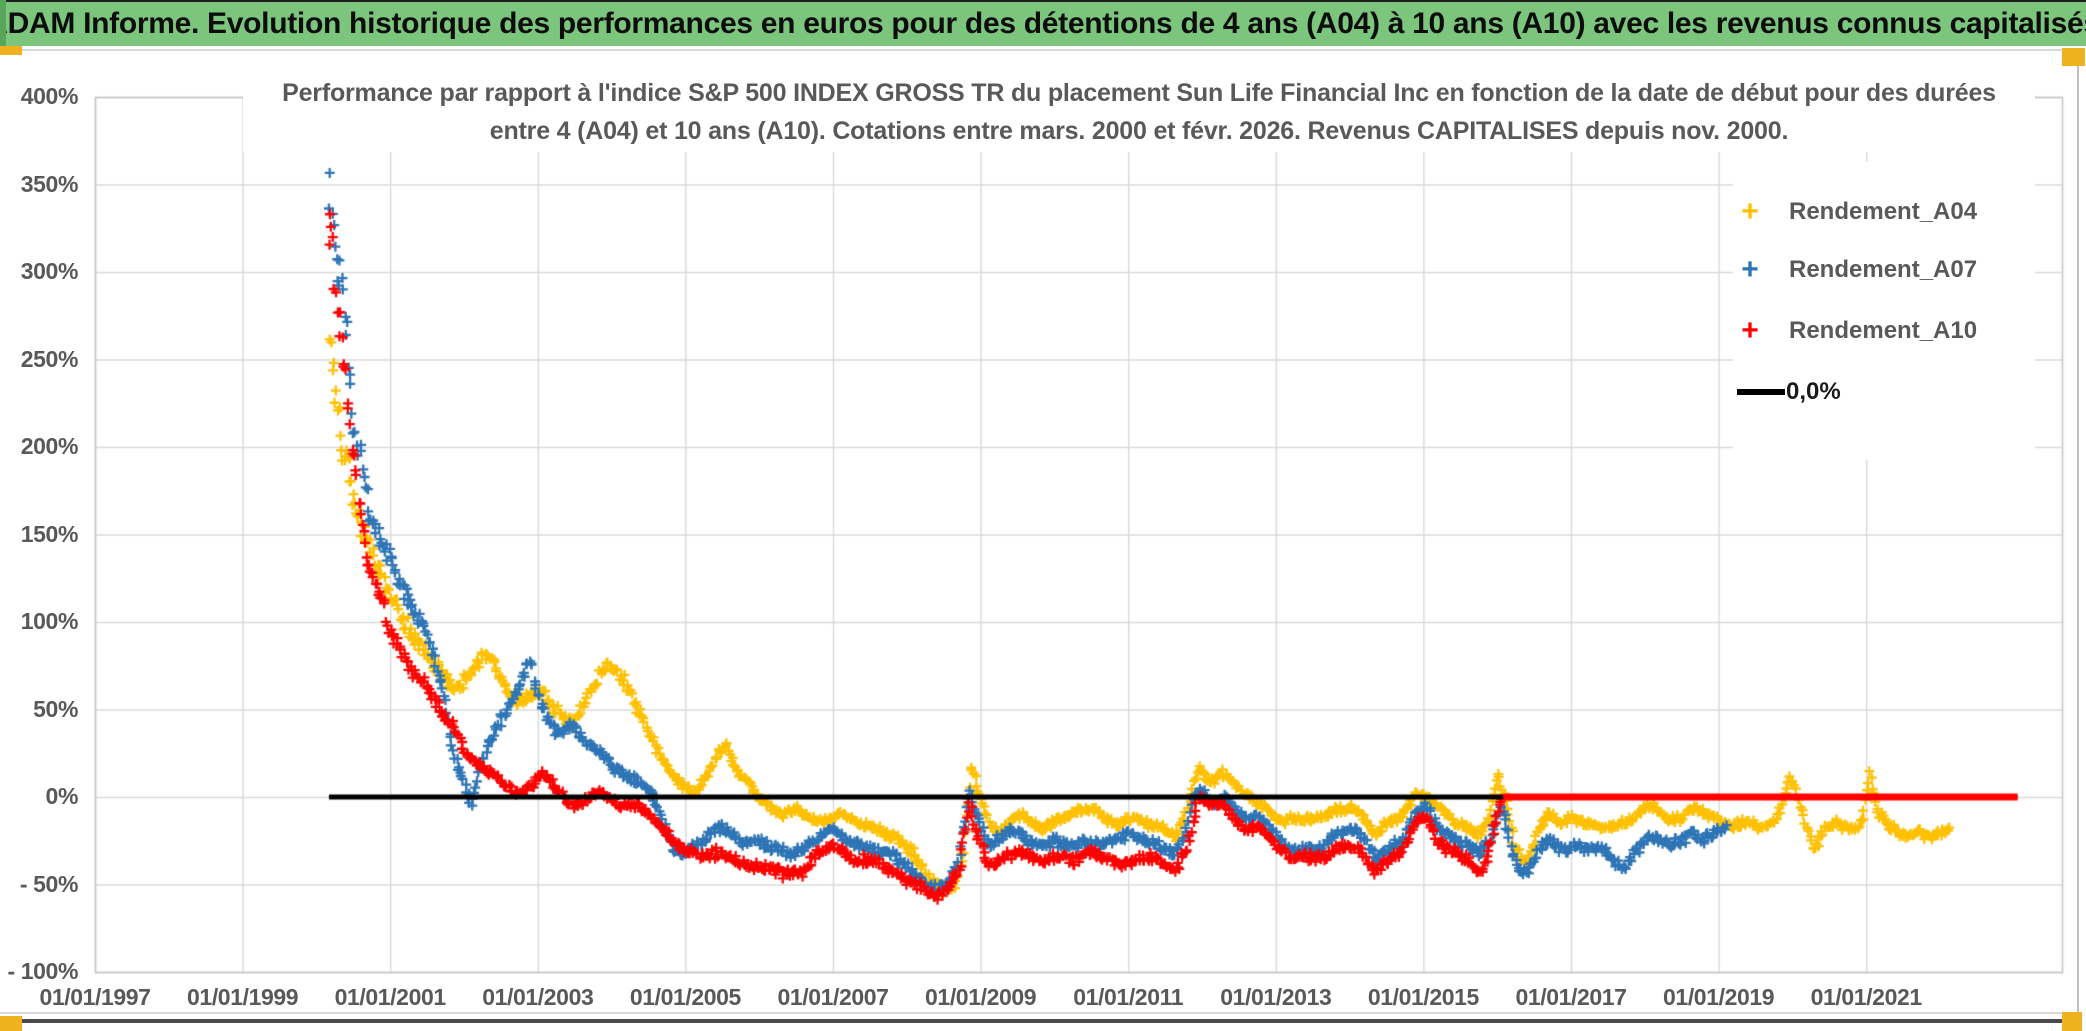 The height and width of the screenshot is (1031, 2086). I want to click on x-axis-label: 01/01/2011, so click(1128, 997).